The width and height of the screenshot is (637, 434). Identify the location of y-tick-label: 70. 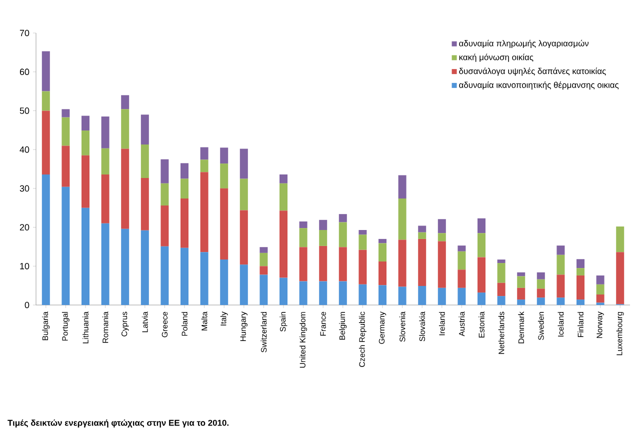
(25, 33).